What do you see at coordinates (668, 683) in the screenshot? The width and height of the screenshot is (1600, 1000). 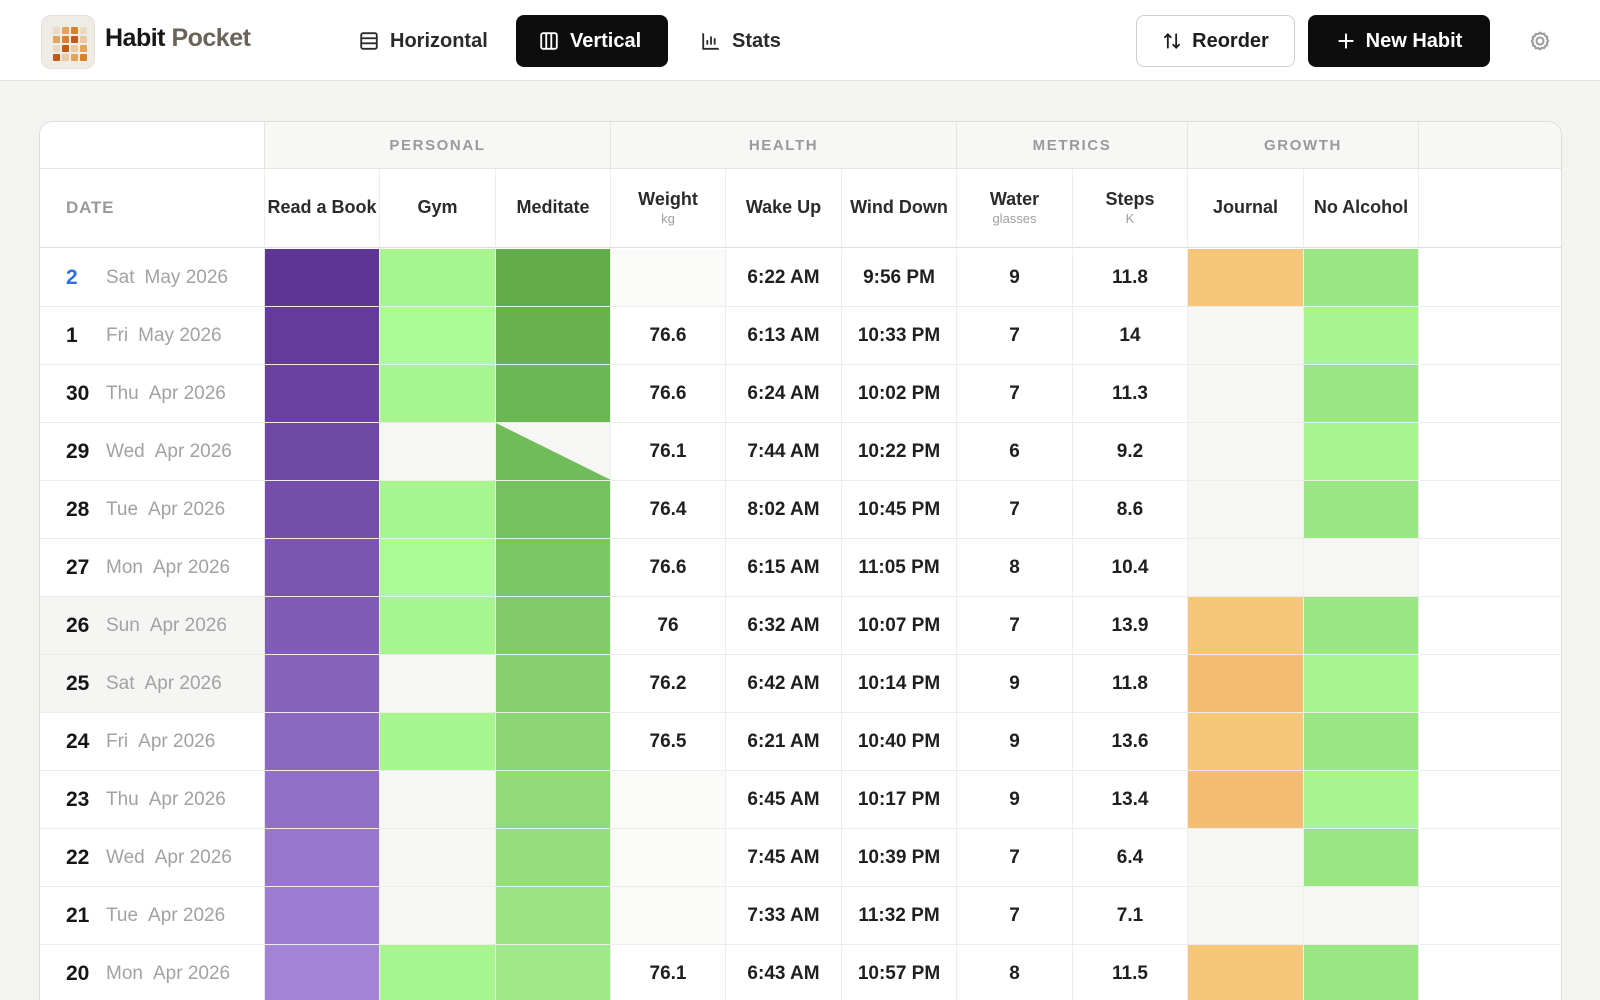 I see `weight-cell: 76.2` at bounding box center [668, 683].